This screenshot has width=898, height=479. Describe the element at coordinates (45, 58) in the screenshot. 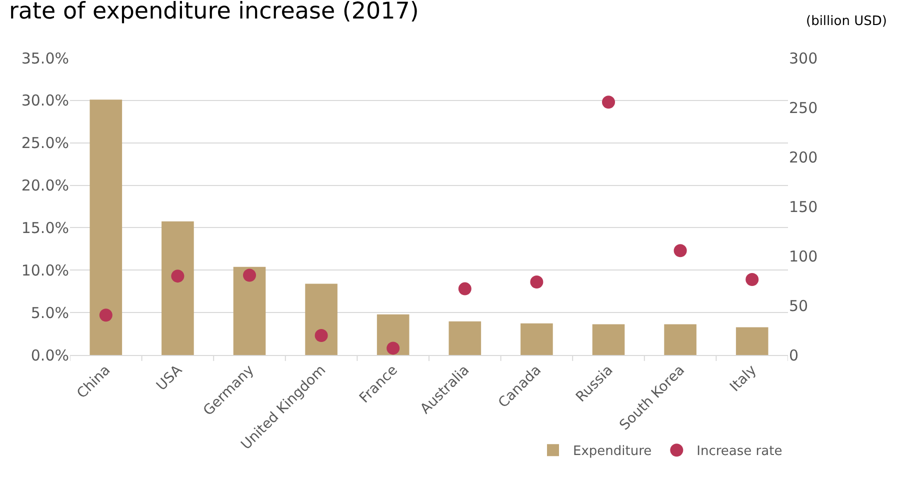

I see `y-tick-label: 35.0%` at that location.